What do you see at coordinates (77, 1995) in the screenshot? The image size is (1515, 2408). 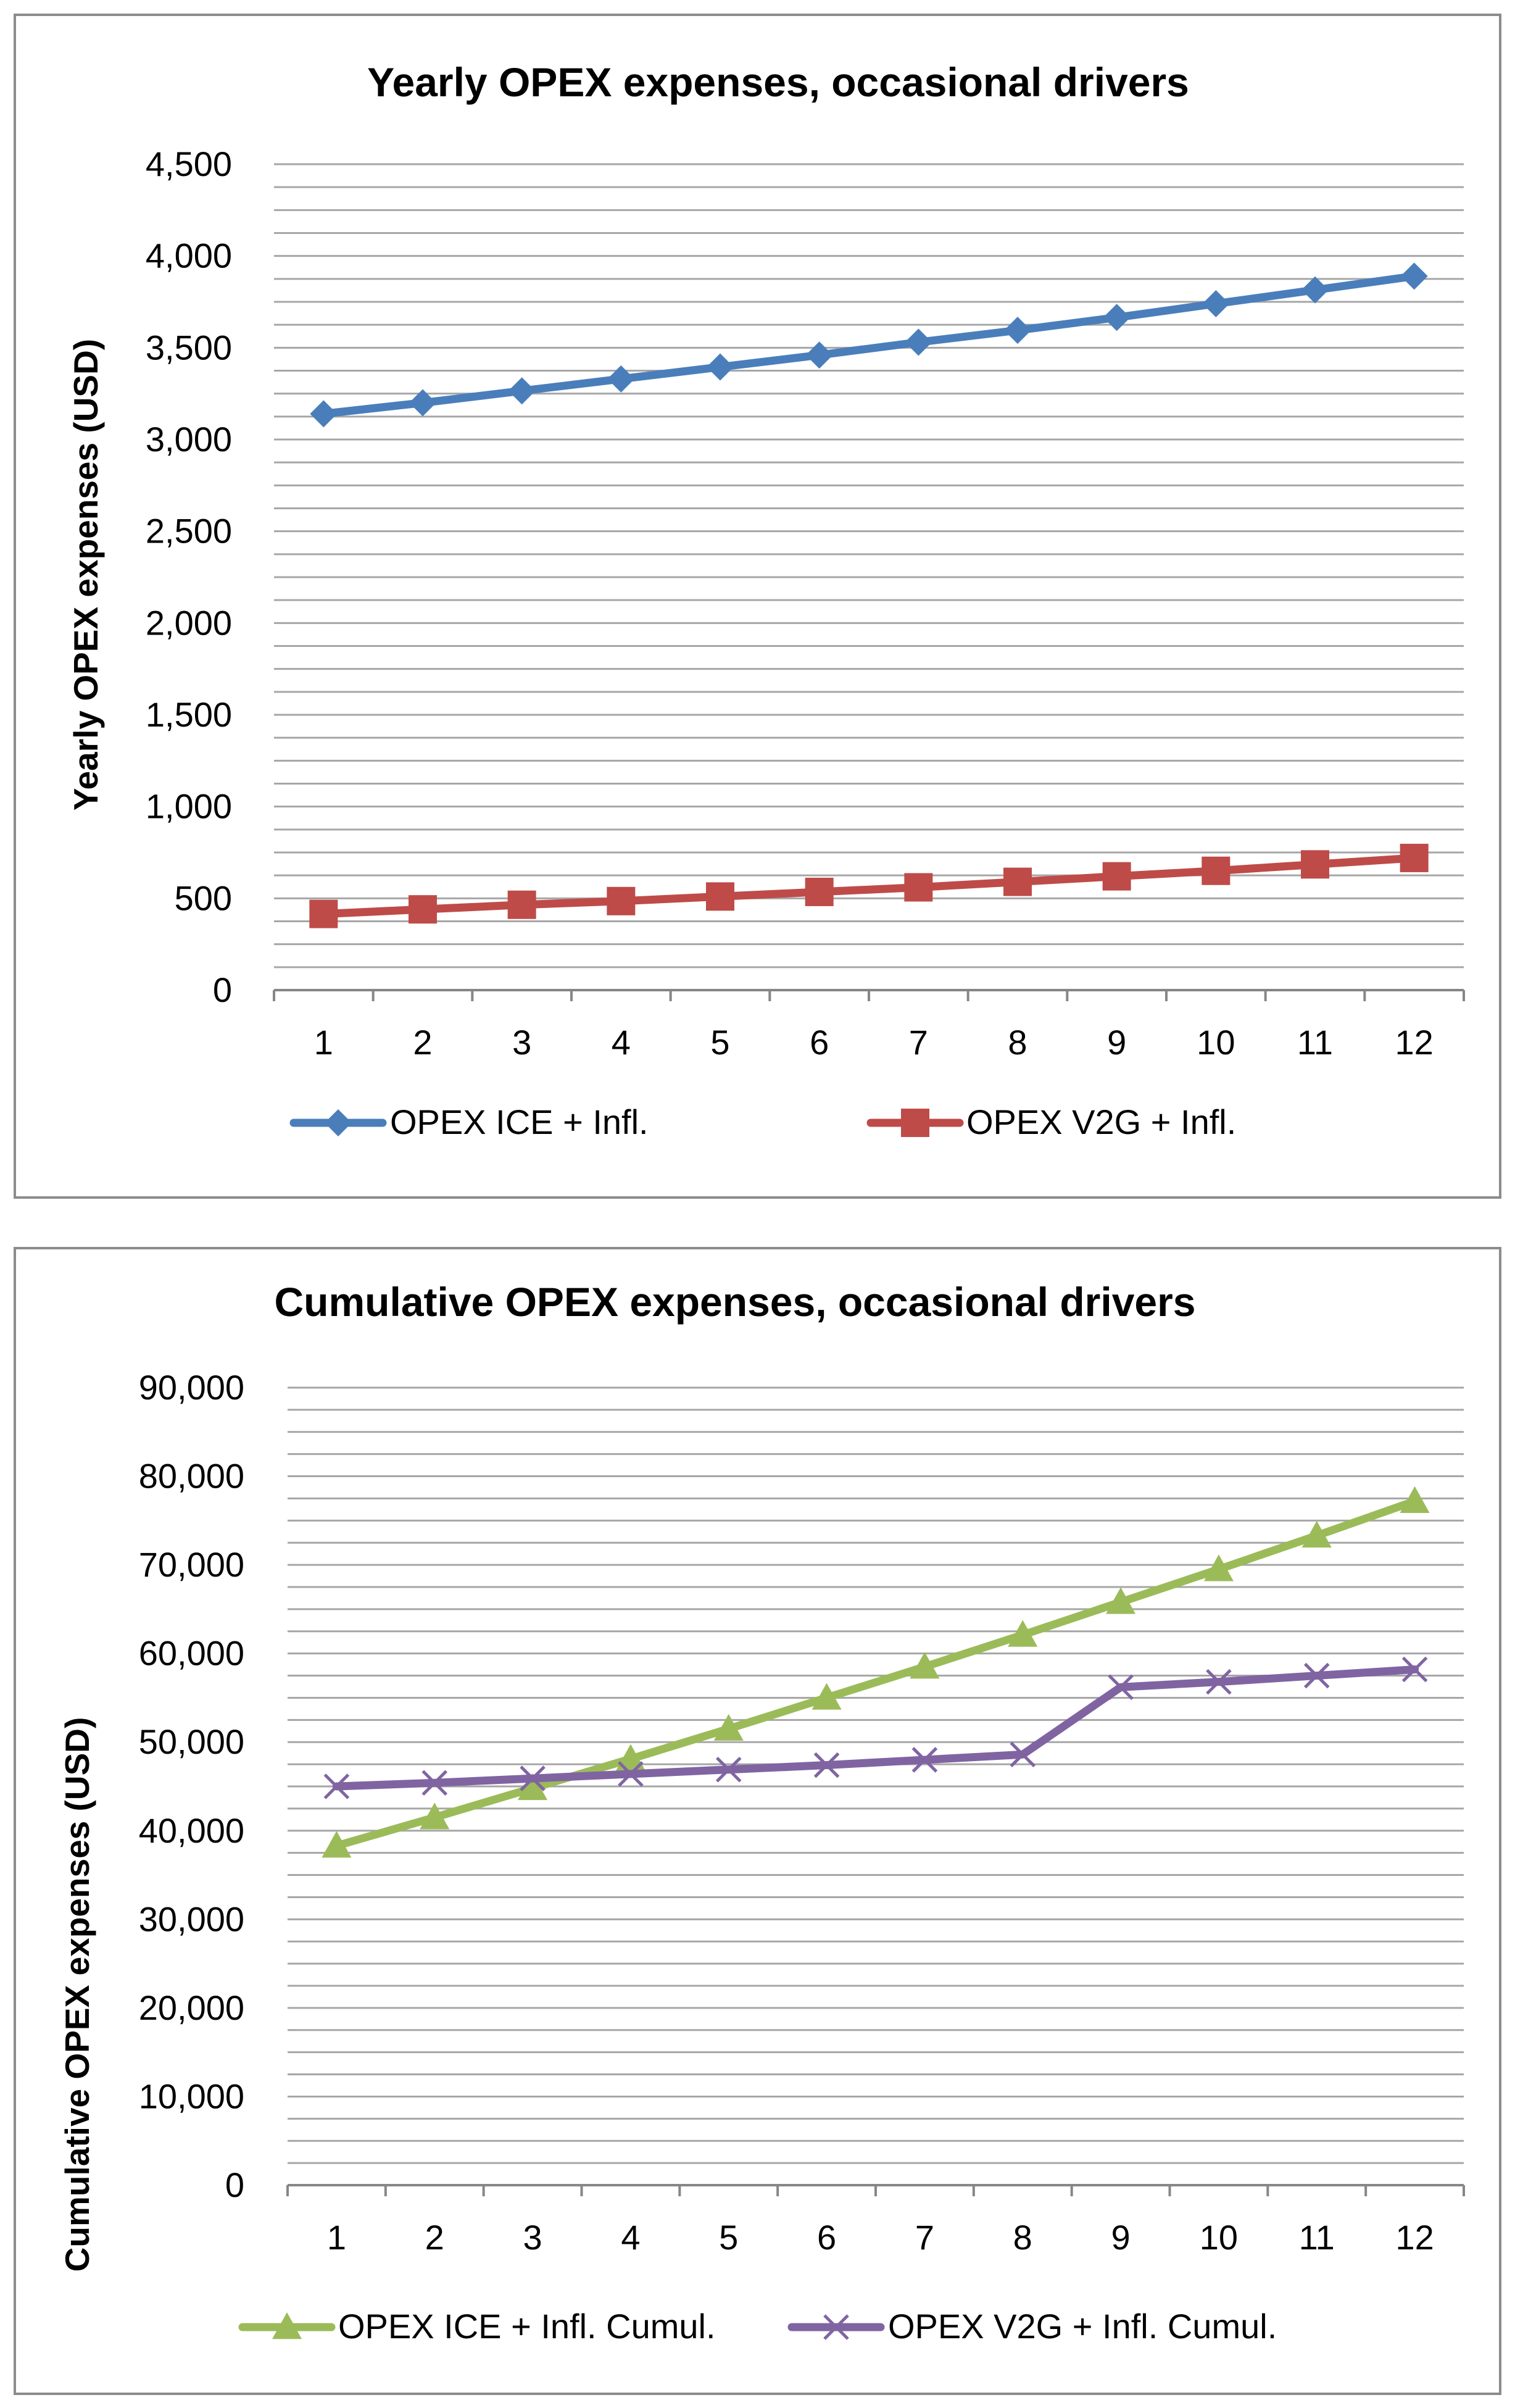 I see `y-axis-label: Cumulative OPEX expenses (USD)` at bounding box center [77, 1995].